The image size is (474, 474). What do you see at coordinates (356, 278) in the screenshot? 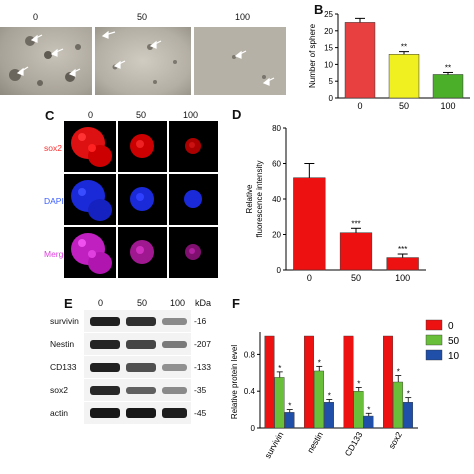
I see `x-tick-label: 50` at bounding box center [356, 278].